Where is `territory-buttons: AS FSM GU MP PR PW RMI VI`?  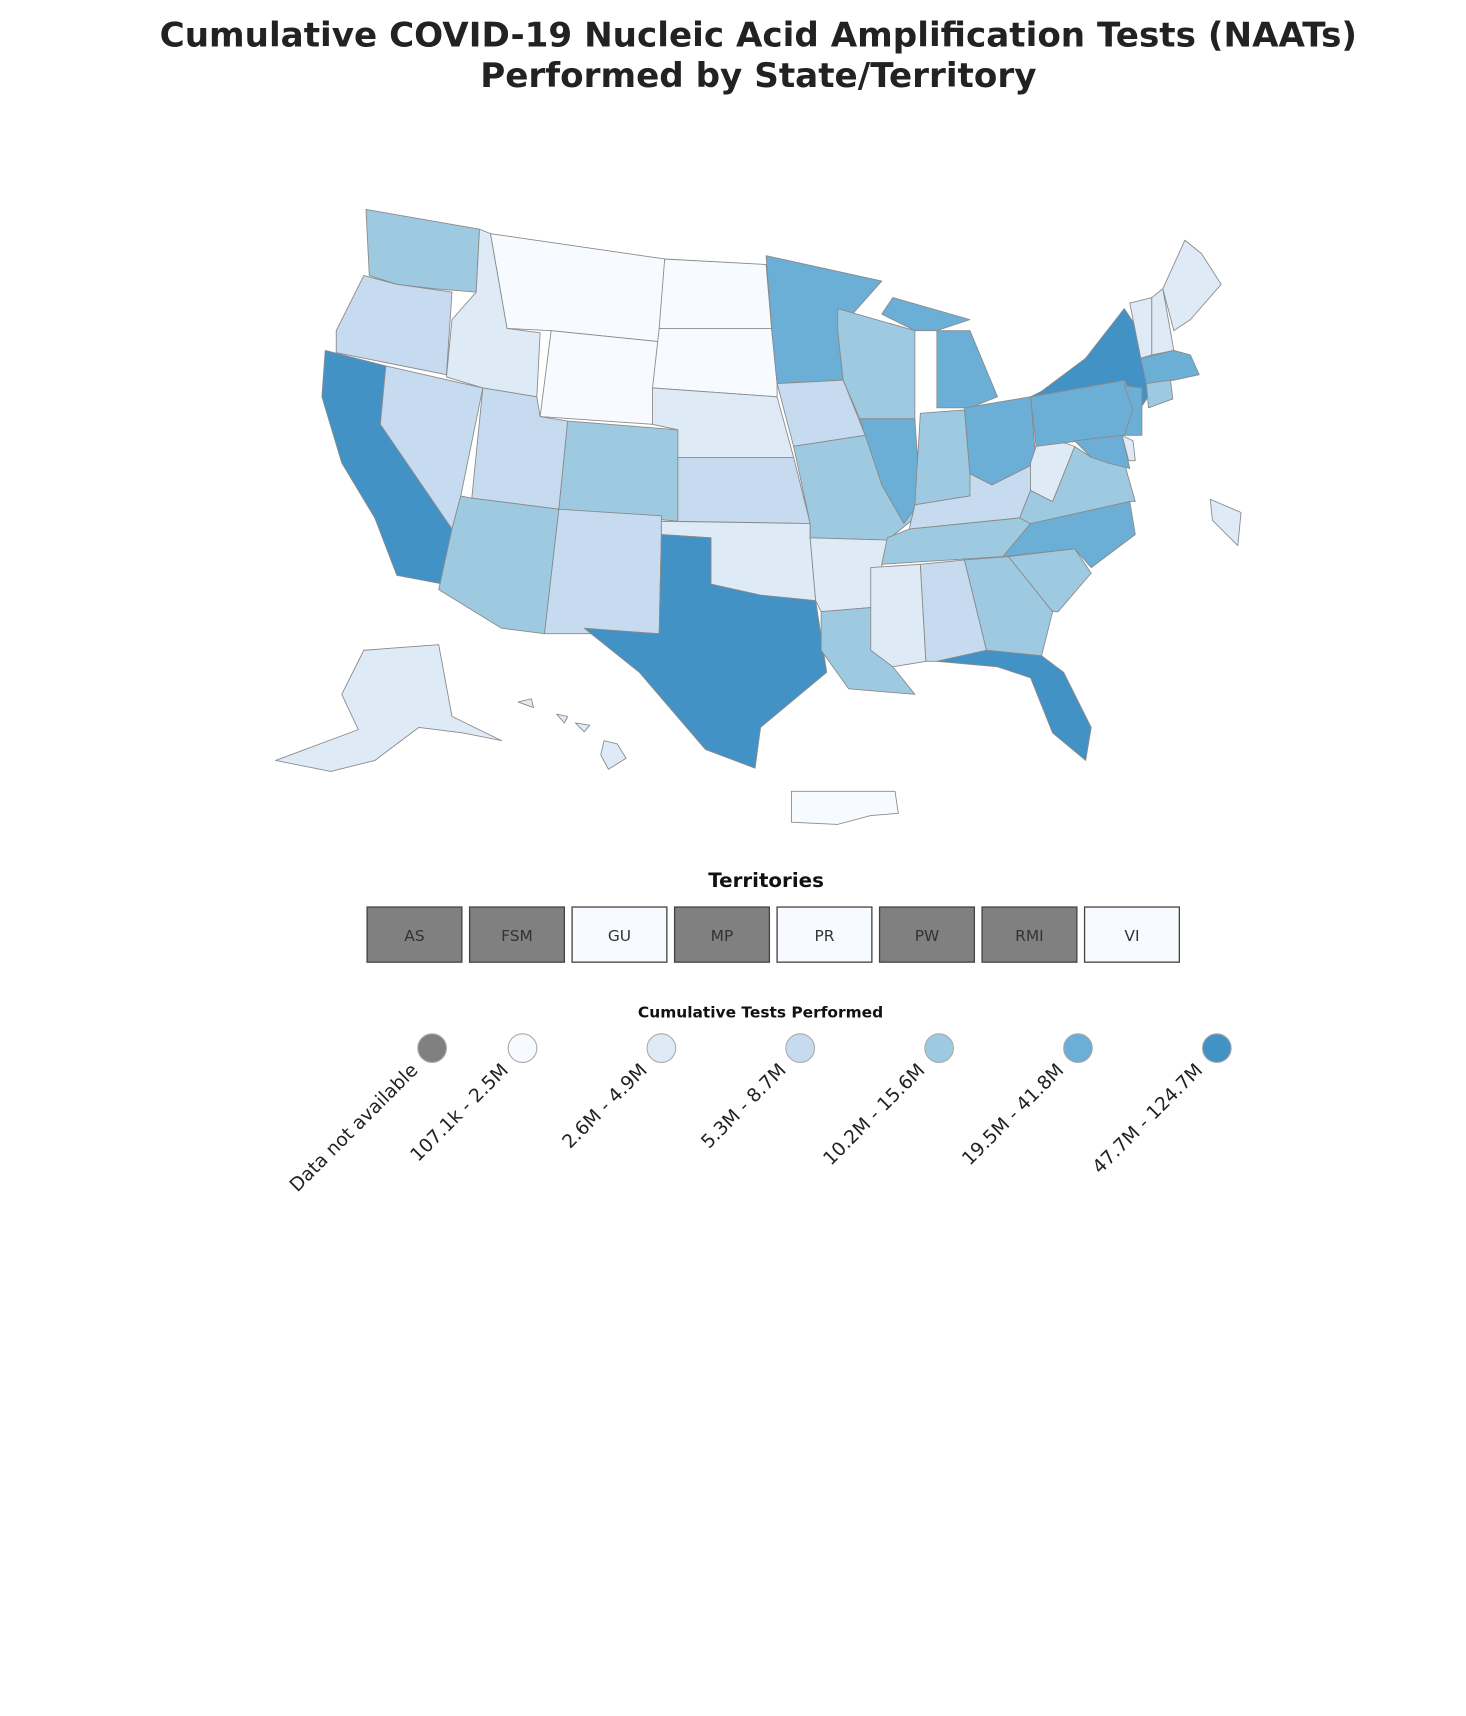 territory-buttons: AS FSM GU MP PR PW RMI VI is located at coordinates (773, 934).